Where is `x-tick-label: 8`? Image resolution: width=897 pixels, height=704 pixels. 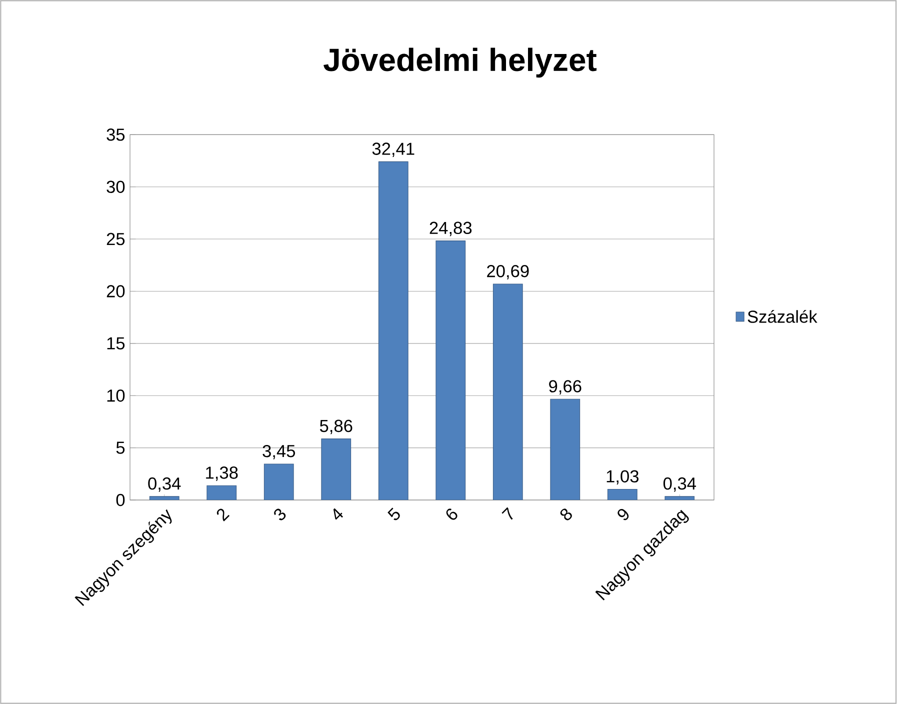
x-tick-label: 8 is located at coordinates (566, 514).